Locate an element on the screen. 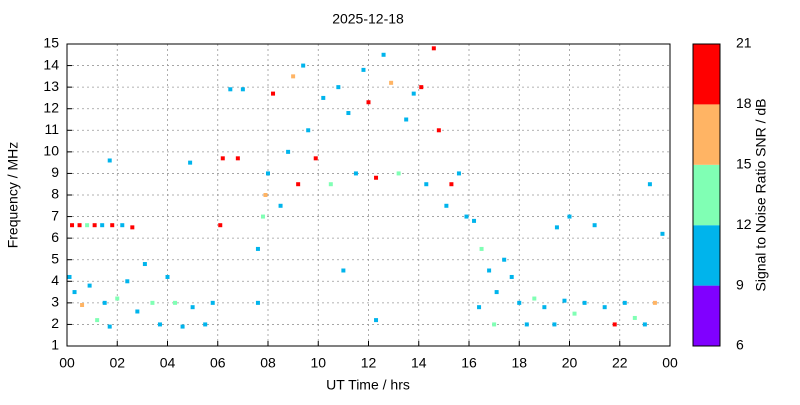 This screenshot has width=800, height=405. y-tick-label: 5 is located at coordinates (55, 258).